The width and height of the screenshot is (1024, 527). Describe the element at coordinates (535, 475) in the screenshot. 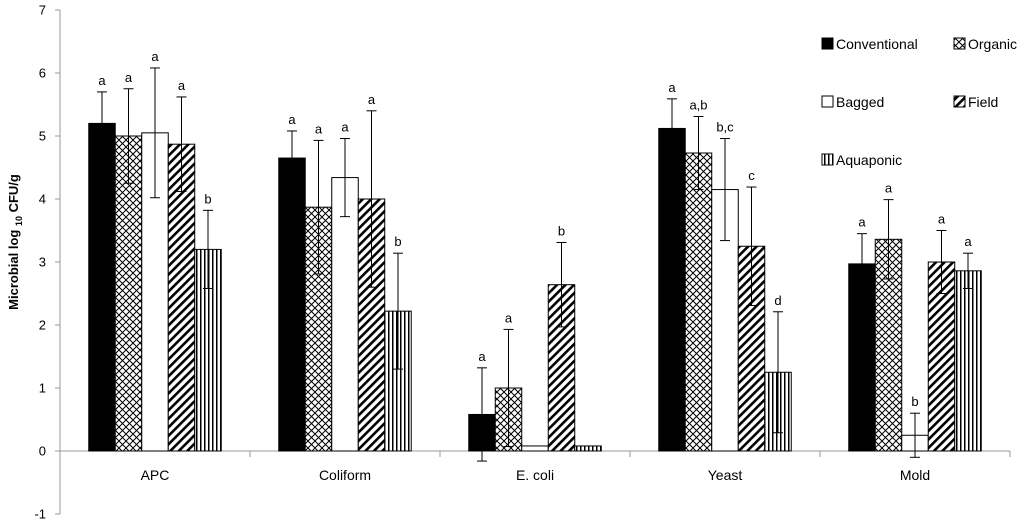

I see `x-category-label: E. coli` at that location.